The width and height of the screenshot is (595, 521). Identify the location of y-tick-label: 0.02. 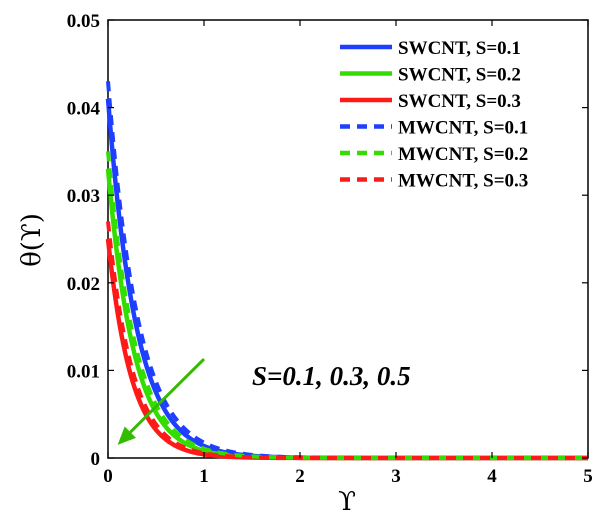
(83, 284).